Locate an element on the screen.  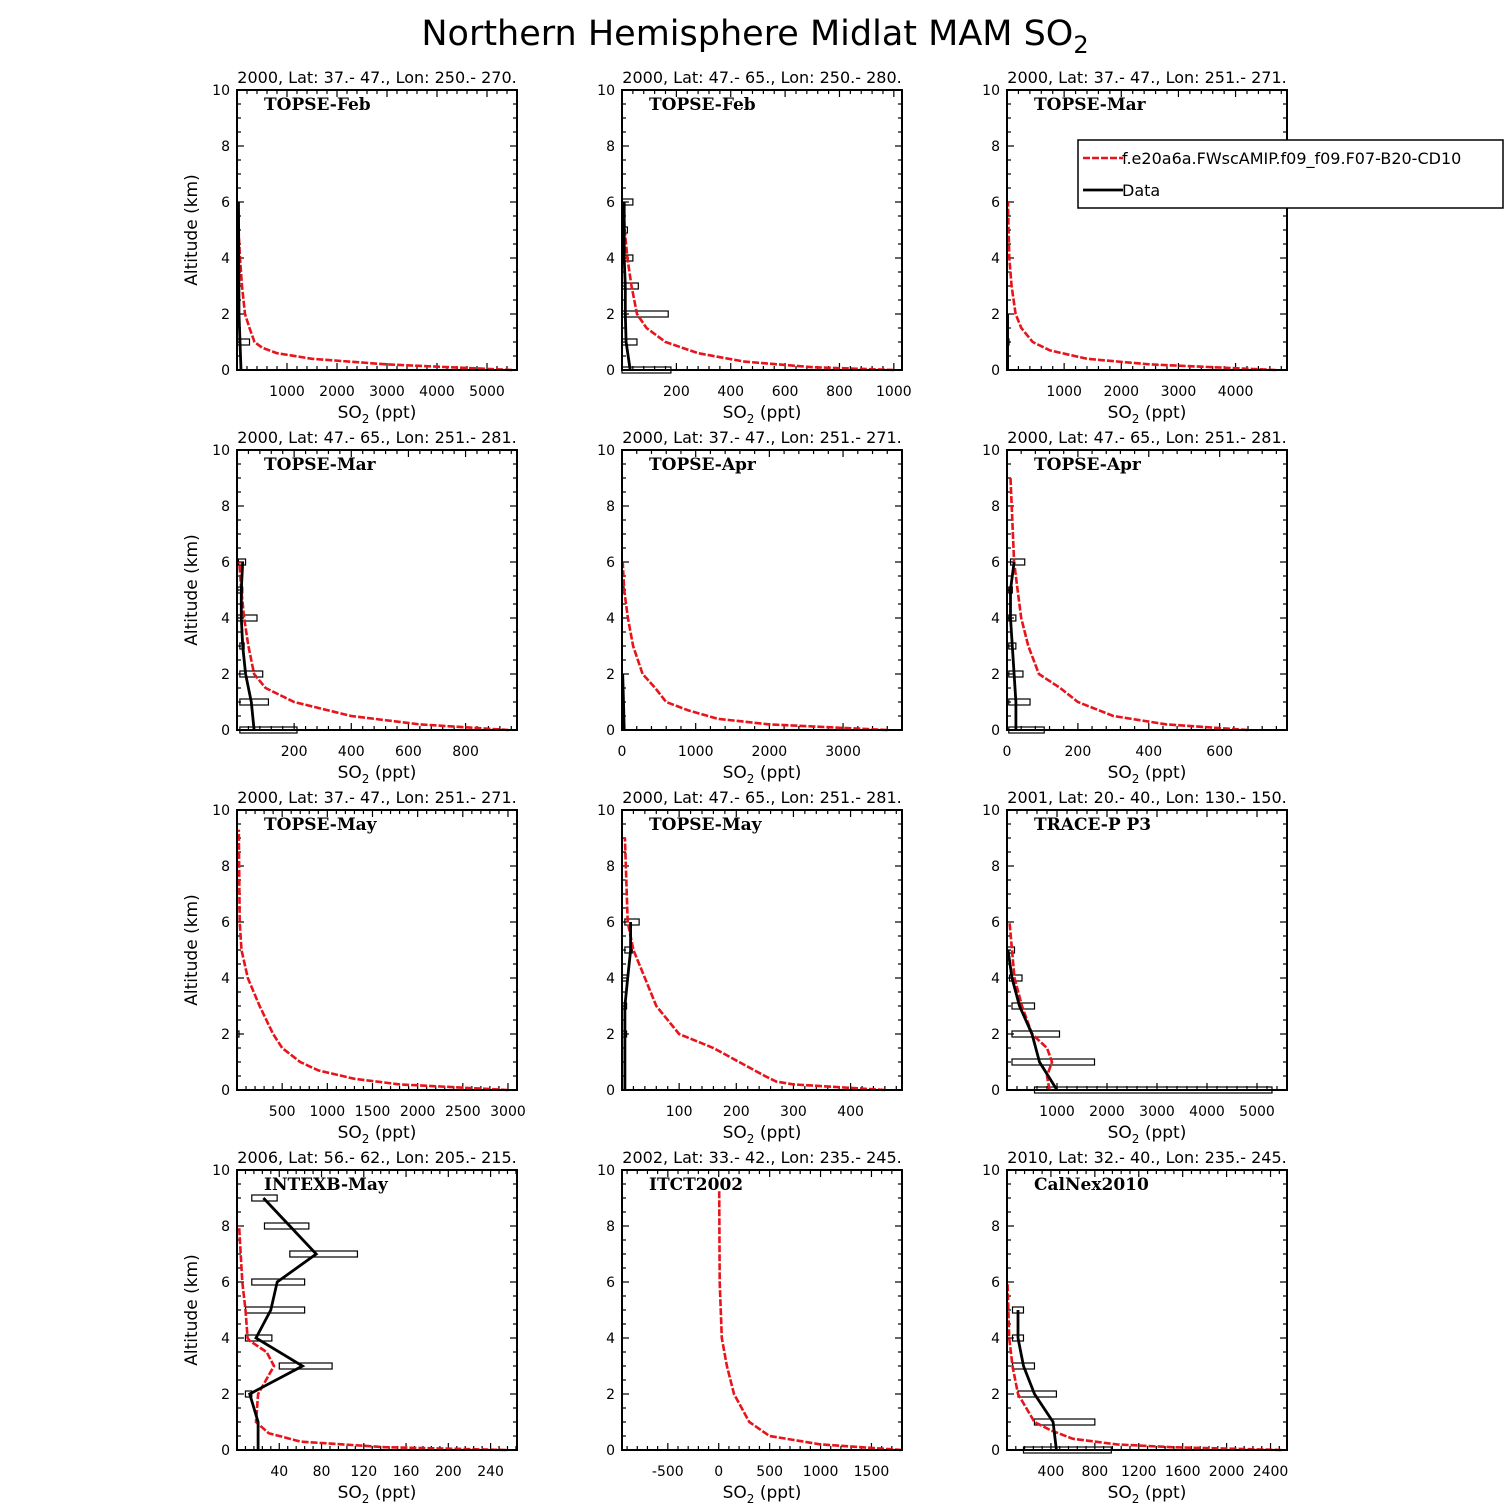
x-tick-label: 3000 is located at coordinates (1179, 392).